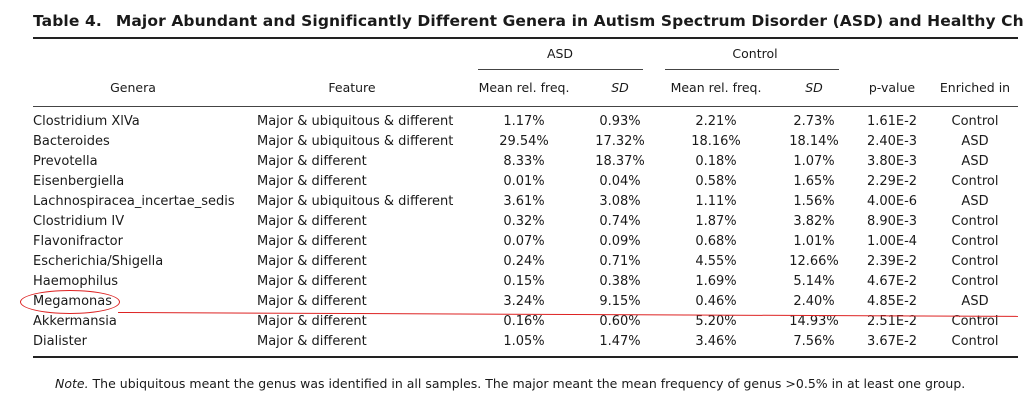  Describe the element at coordinates (814, 321) in the screenshot. I see `cell-ctrl-sd: 14.93%` at that location.